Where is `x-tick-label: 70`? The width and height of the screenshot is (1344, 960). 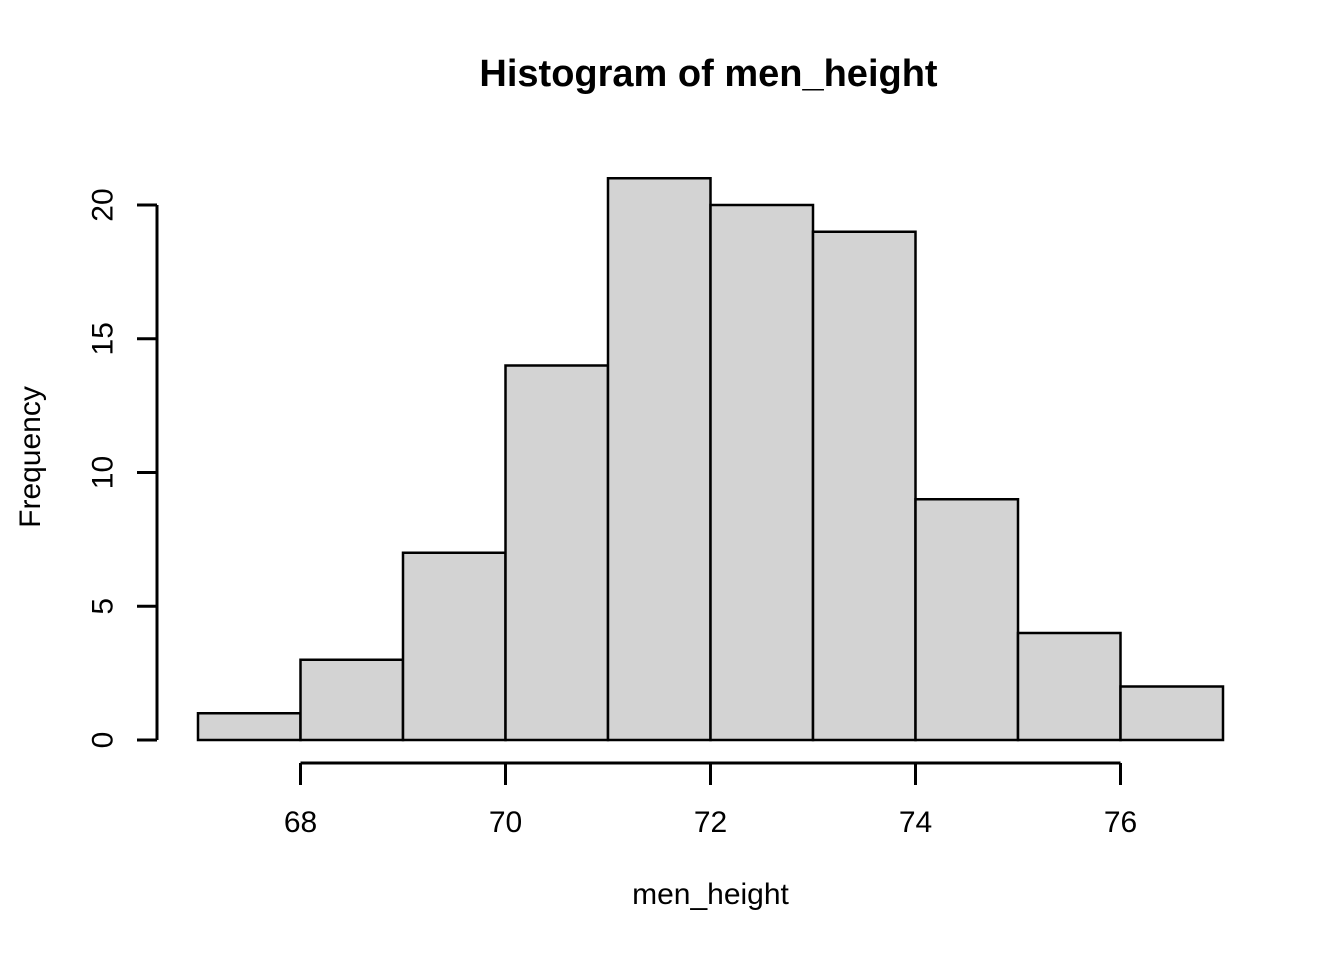
x-tick-label: 70 is located at coordinates (505, 822).